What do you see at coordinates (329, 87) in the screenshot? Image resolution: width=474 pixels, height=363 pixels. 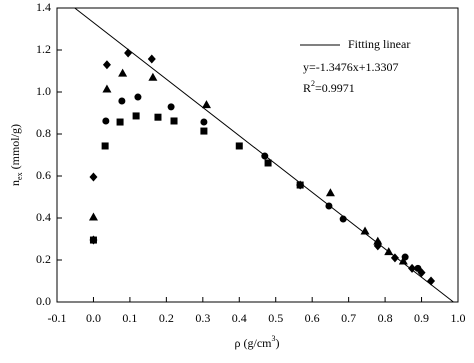 I see `fit-r2: R2=0.9971` at bounding box center [329, 87].